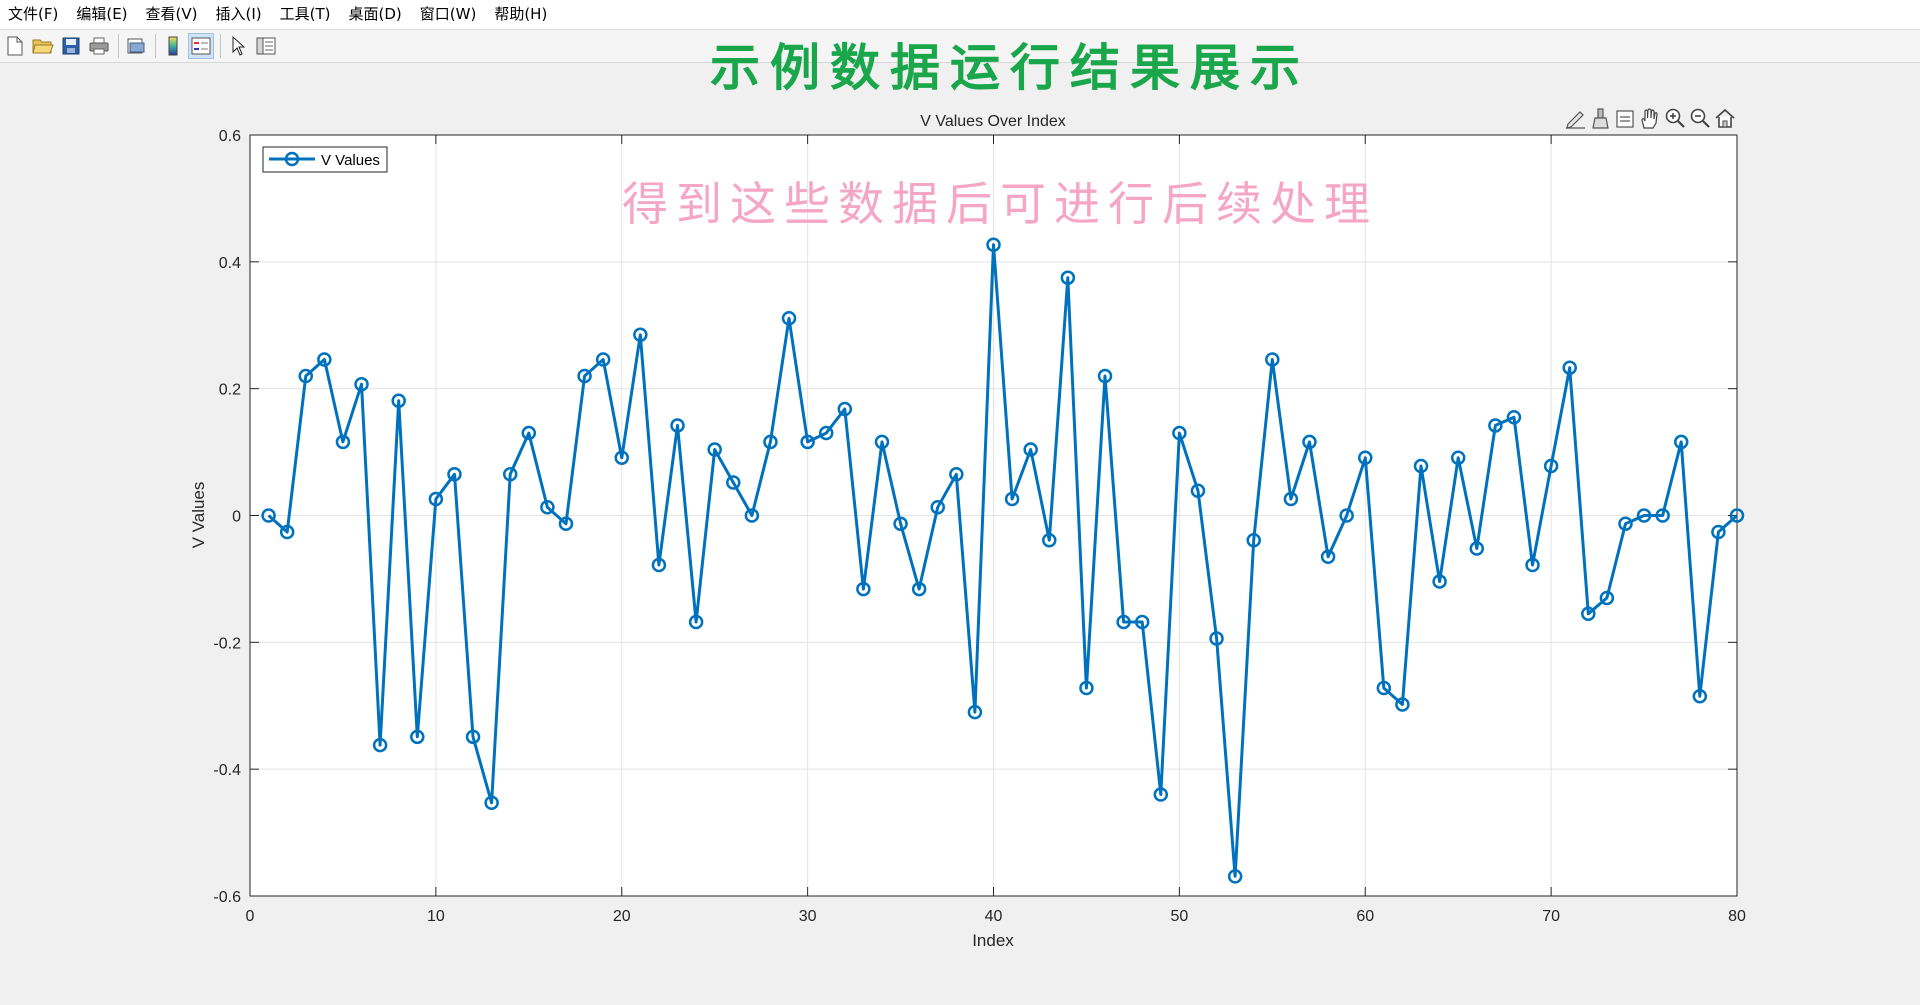 The height and width of the screenshot is (1005, 1920). I want to click on legend-marker-swatch, so click(292, 159).